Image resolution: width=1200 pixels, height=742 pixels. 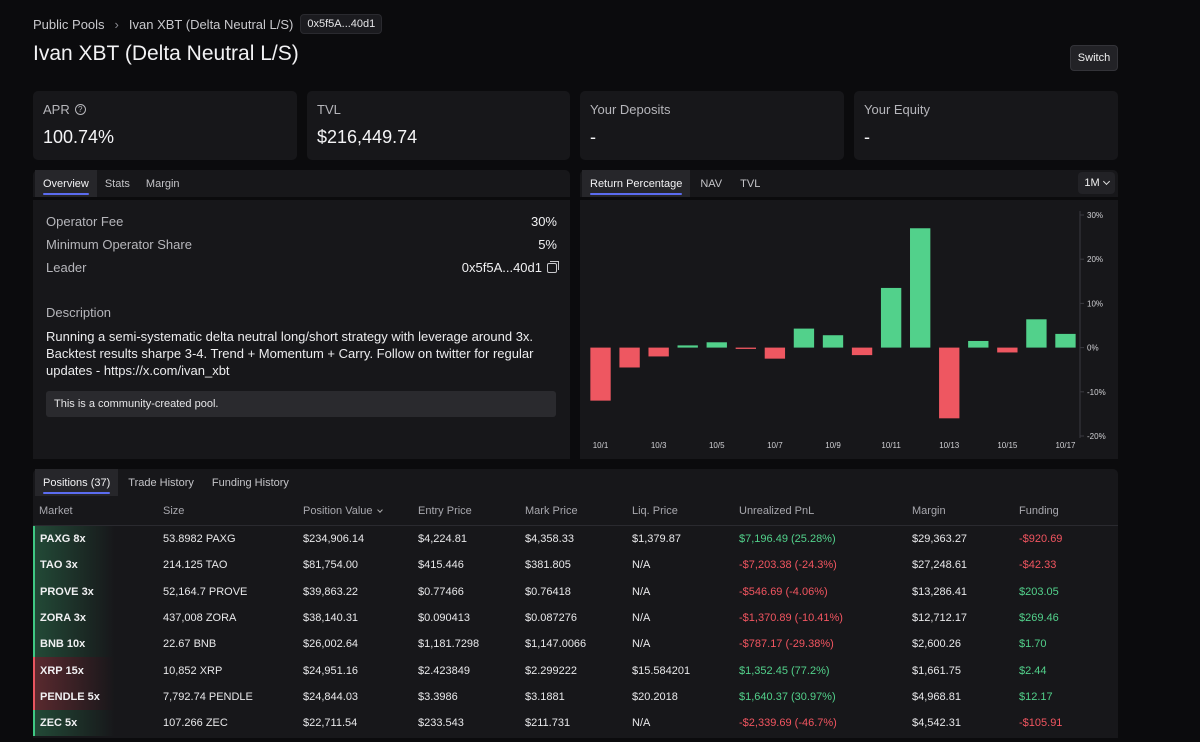 What do you see at coordinates (74, 670) in the screenshot?
I see `market-cell: XRP 15x` at bounding box center [74, 670].